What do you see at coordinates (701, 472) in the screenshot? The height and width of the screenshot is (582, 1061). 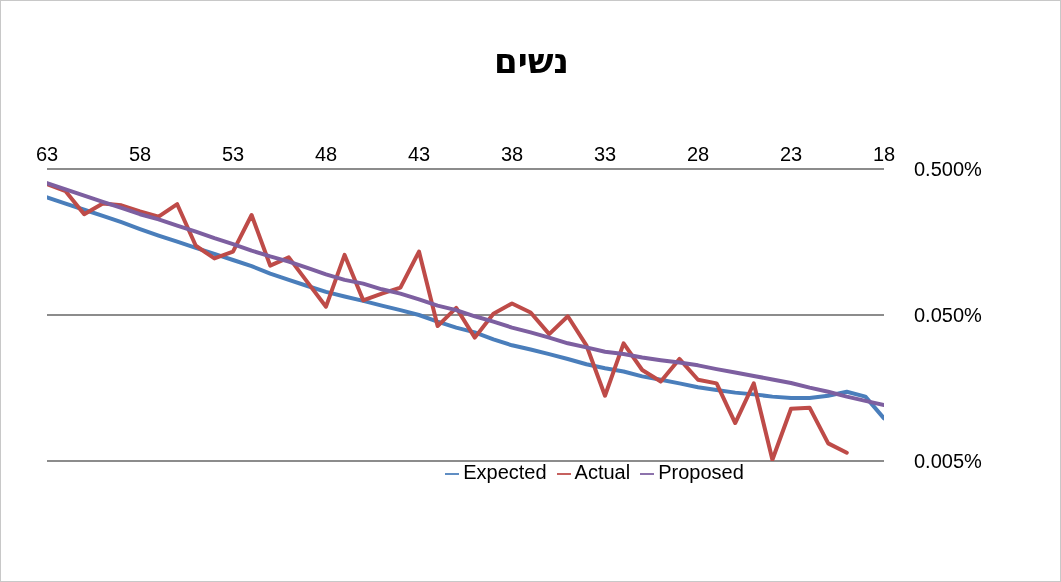 I see `legend-label: Proposed` at bounding box center [701, 472].